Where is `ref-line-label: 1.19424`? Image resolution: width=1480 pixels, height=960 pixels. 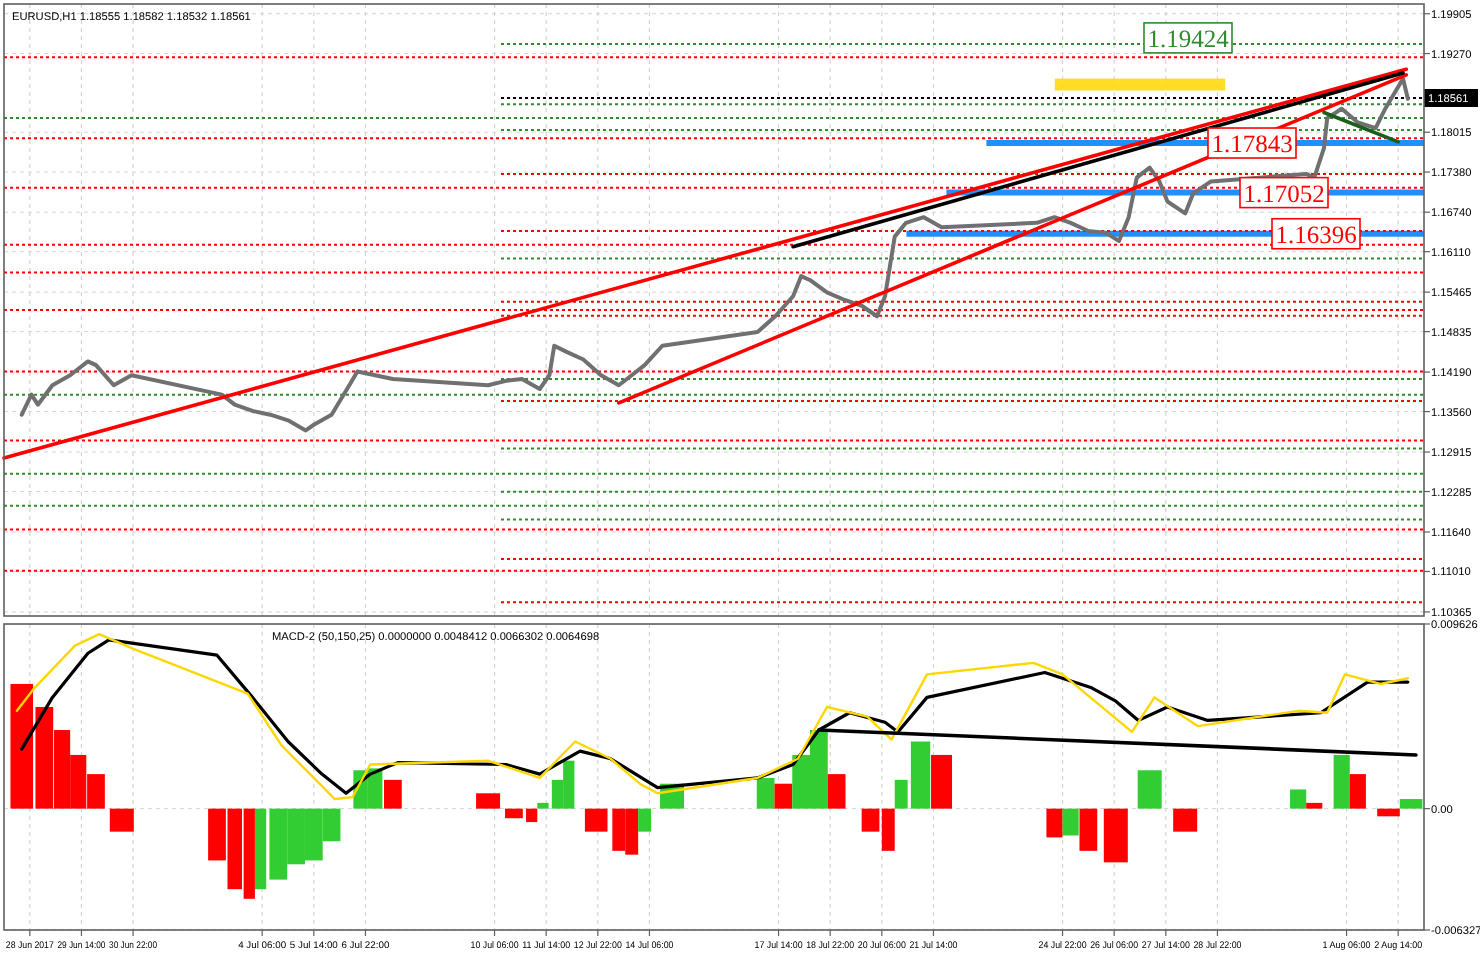
ref-line-label: 1.19424 is located at coordinates (1189, 38).